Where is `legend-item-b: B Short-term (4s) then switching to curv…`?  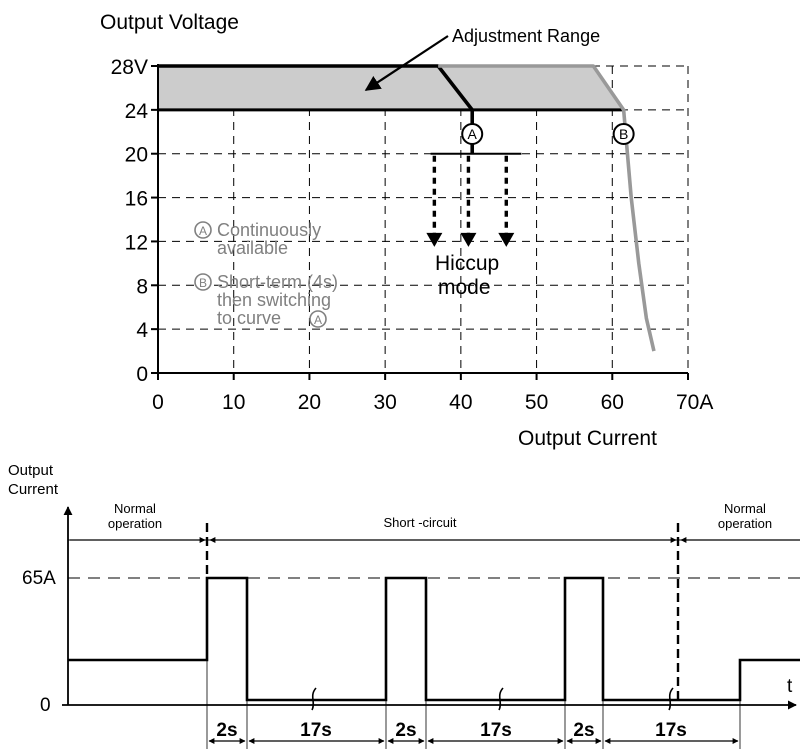
legend-item-b: B Short-term (4s) then switching to curv… is located at coordinates (266, 300).